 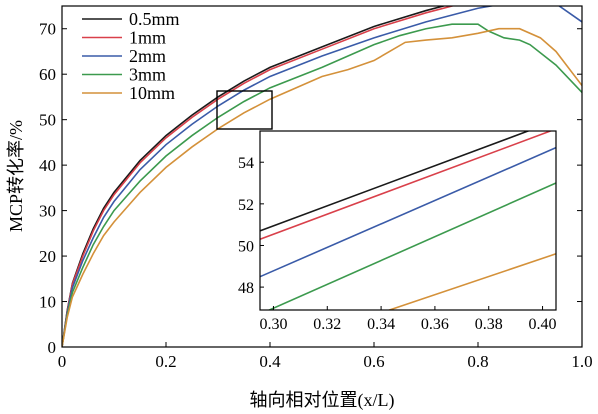 What do you see at coordinates (147, 75) in the screenshot?
I see `legend-label-3mm: 3mm` at bounding box center [147, 75].